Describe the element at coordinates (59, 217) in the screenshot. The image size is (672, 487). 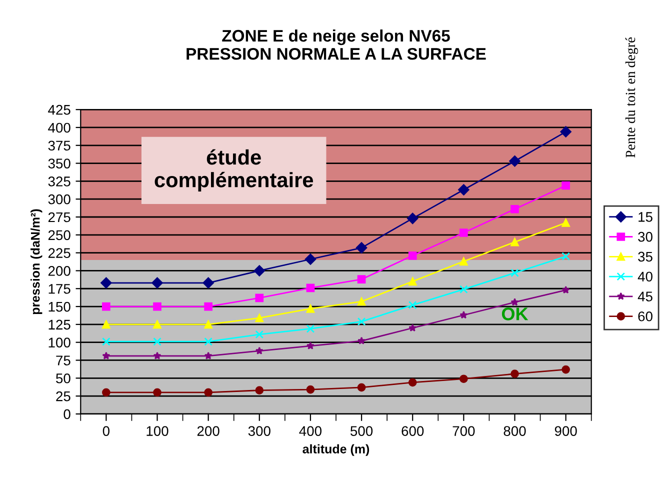
I see `y-tick-label: 275` at that location.